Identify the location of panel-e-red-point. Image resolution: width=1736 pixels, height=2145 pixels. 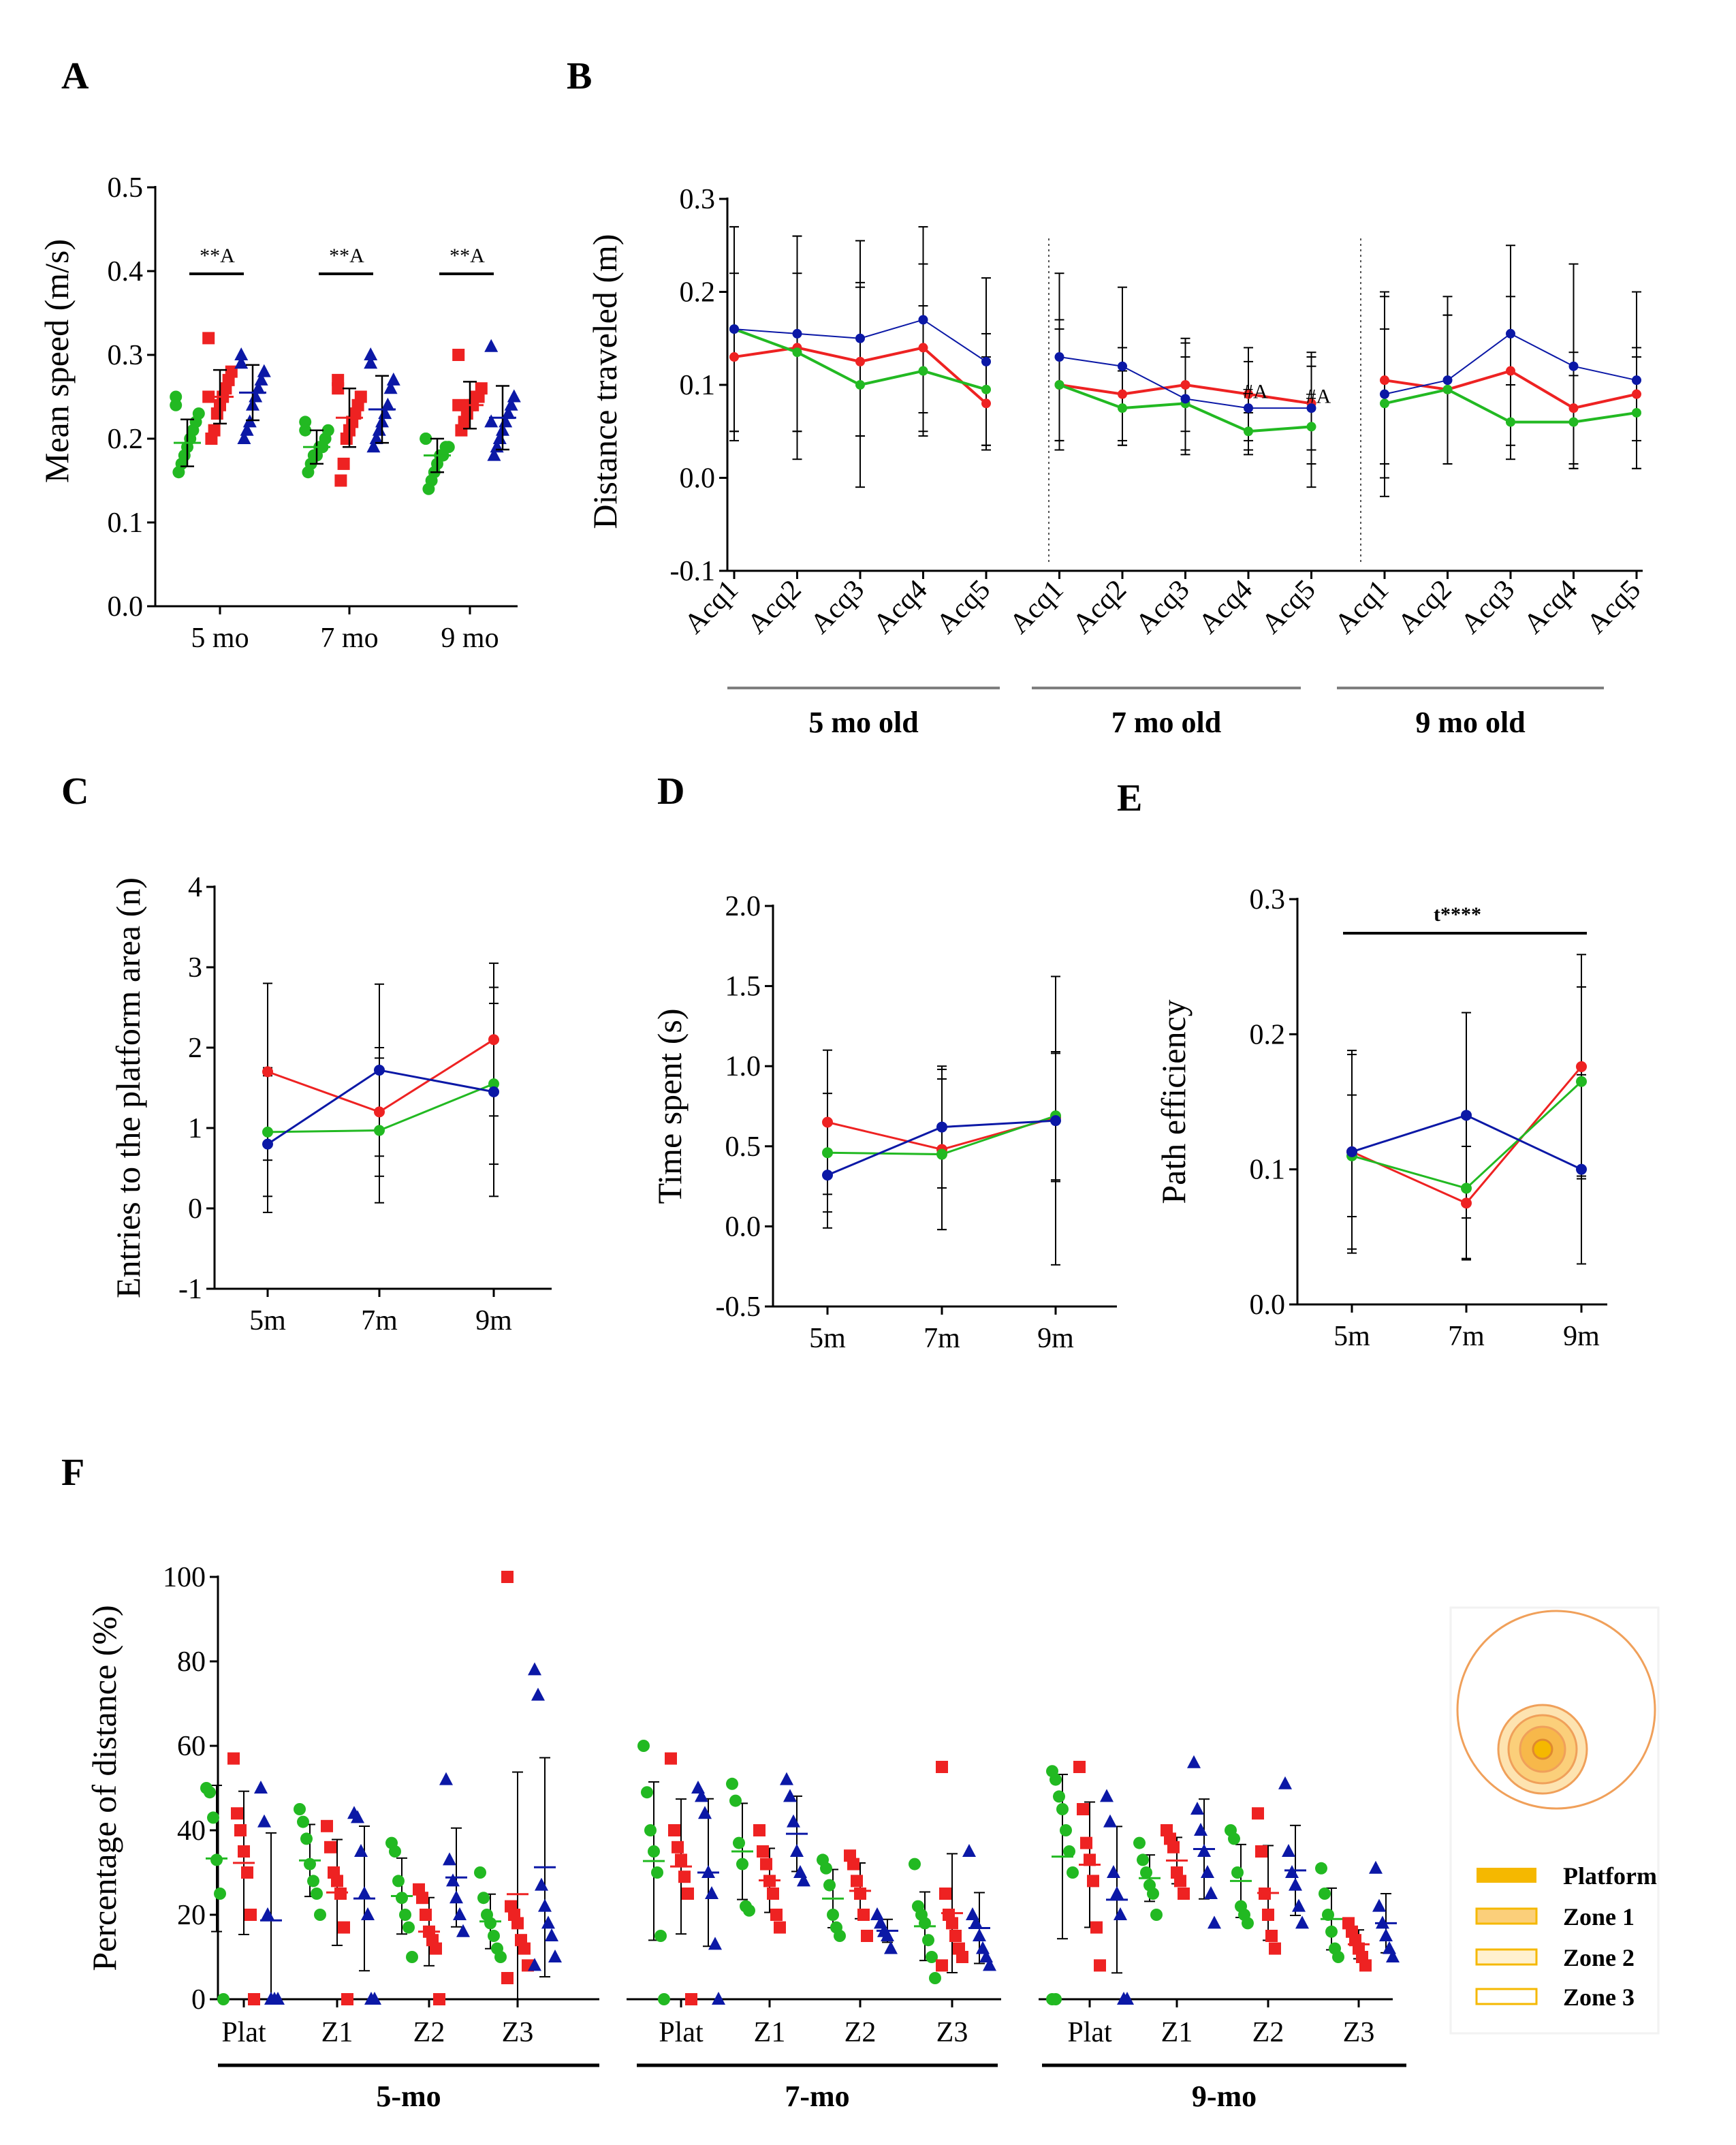
(1582, 1066).